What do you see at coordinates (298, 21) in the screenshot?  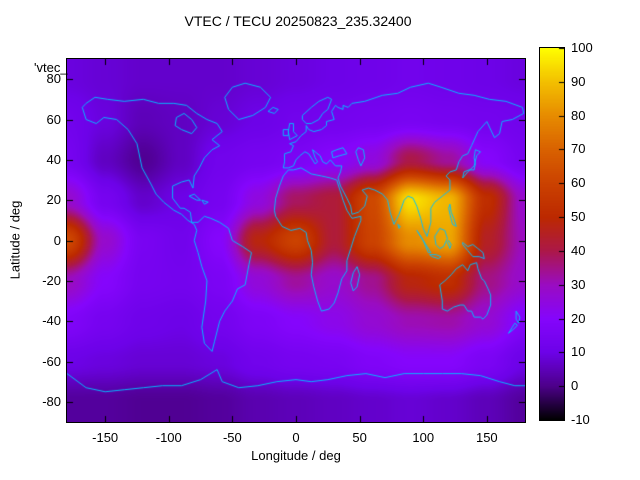 I see `plot-title: VTEC / TECU 20250823_235.32400` at bounding box center [298, 21].